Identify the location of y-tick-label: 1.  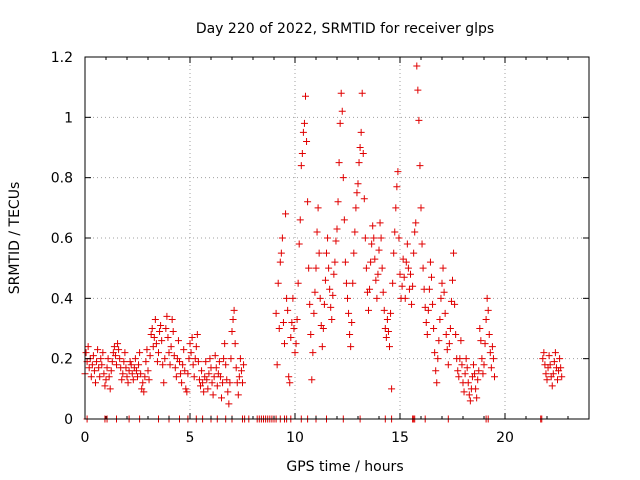
(68, 118).